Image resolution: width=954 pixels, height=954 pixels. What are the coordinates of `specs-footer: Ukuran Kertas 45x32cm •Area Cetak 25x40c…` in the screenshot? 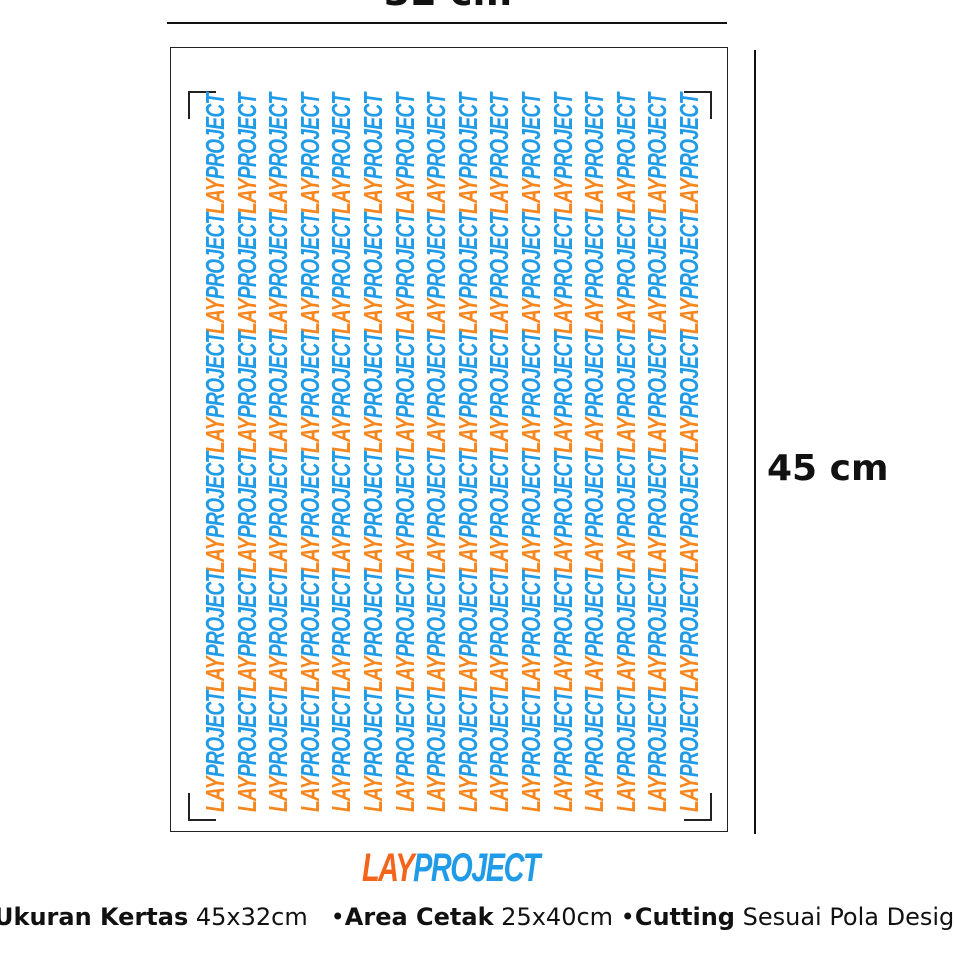 It's located at (477, 917).